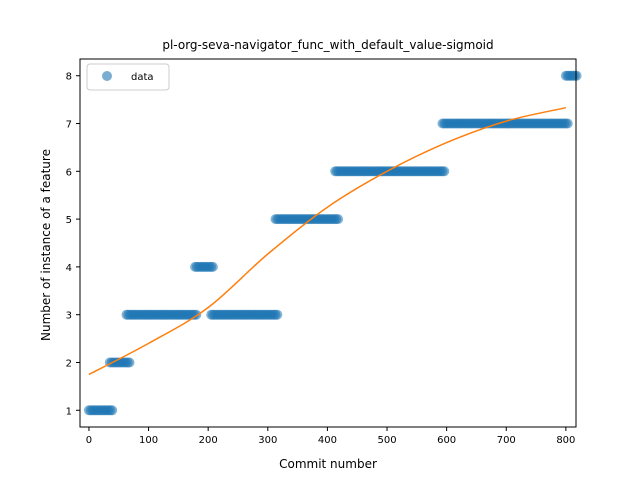 The height and width of the screenshot is (480, 640). Describe the element at coordinates (386, 440) in the screenshot. I see `x-tick-label: 500` at that location.